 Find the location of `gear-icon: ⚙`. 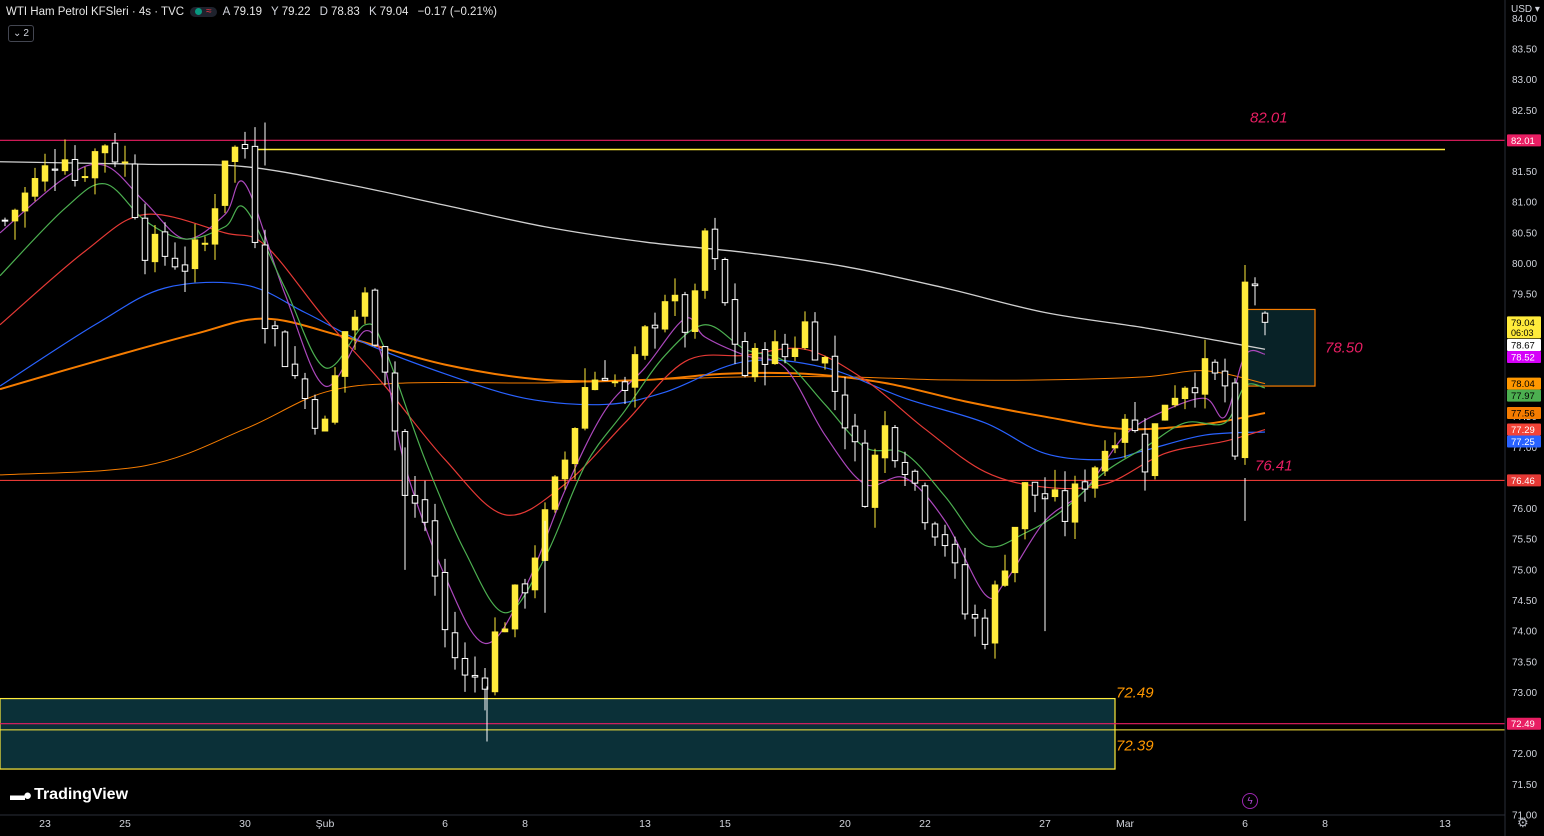

gear-icon: ⚙ is located at coordinates (1523, 822).